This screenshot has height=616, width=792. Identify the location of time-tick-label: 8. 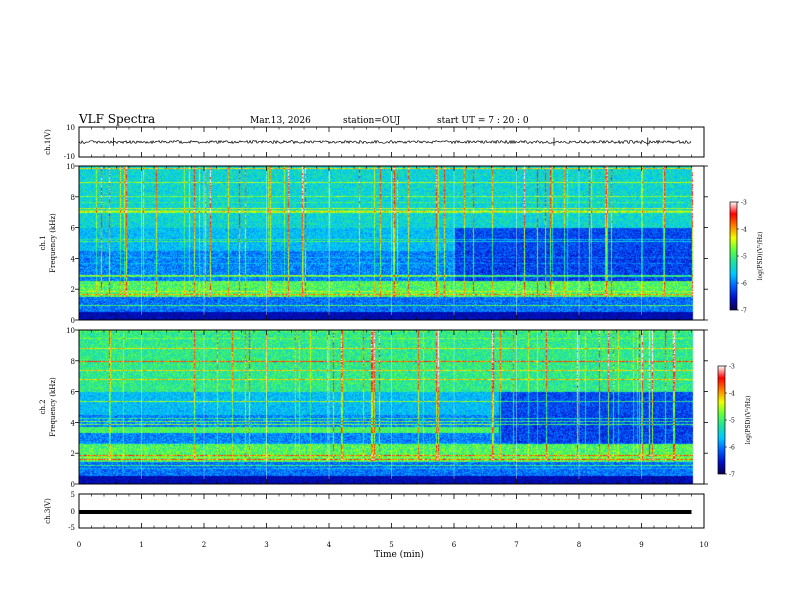
(579, 545).